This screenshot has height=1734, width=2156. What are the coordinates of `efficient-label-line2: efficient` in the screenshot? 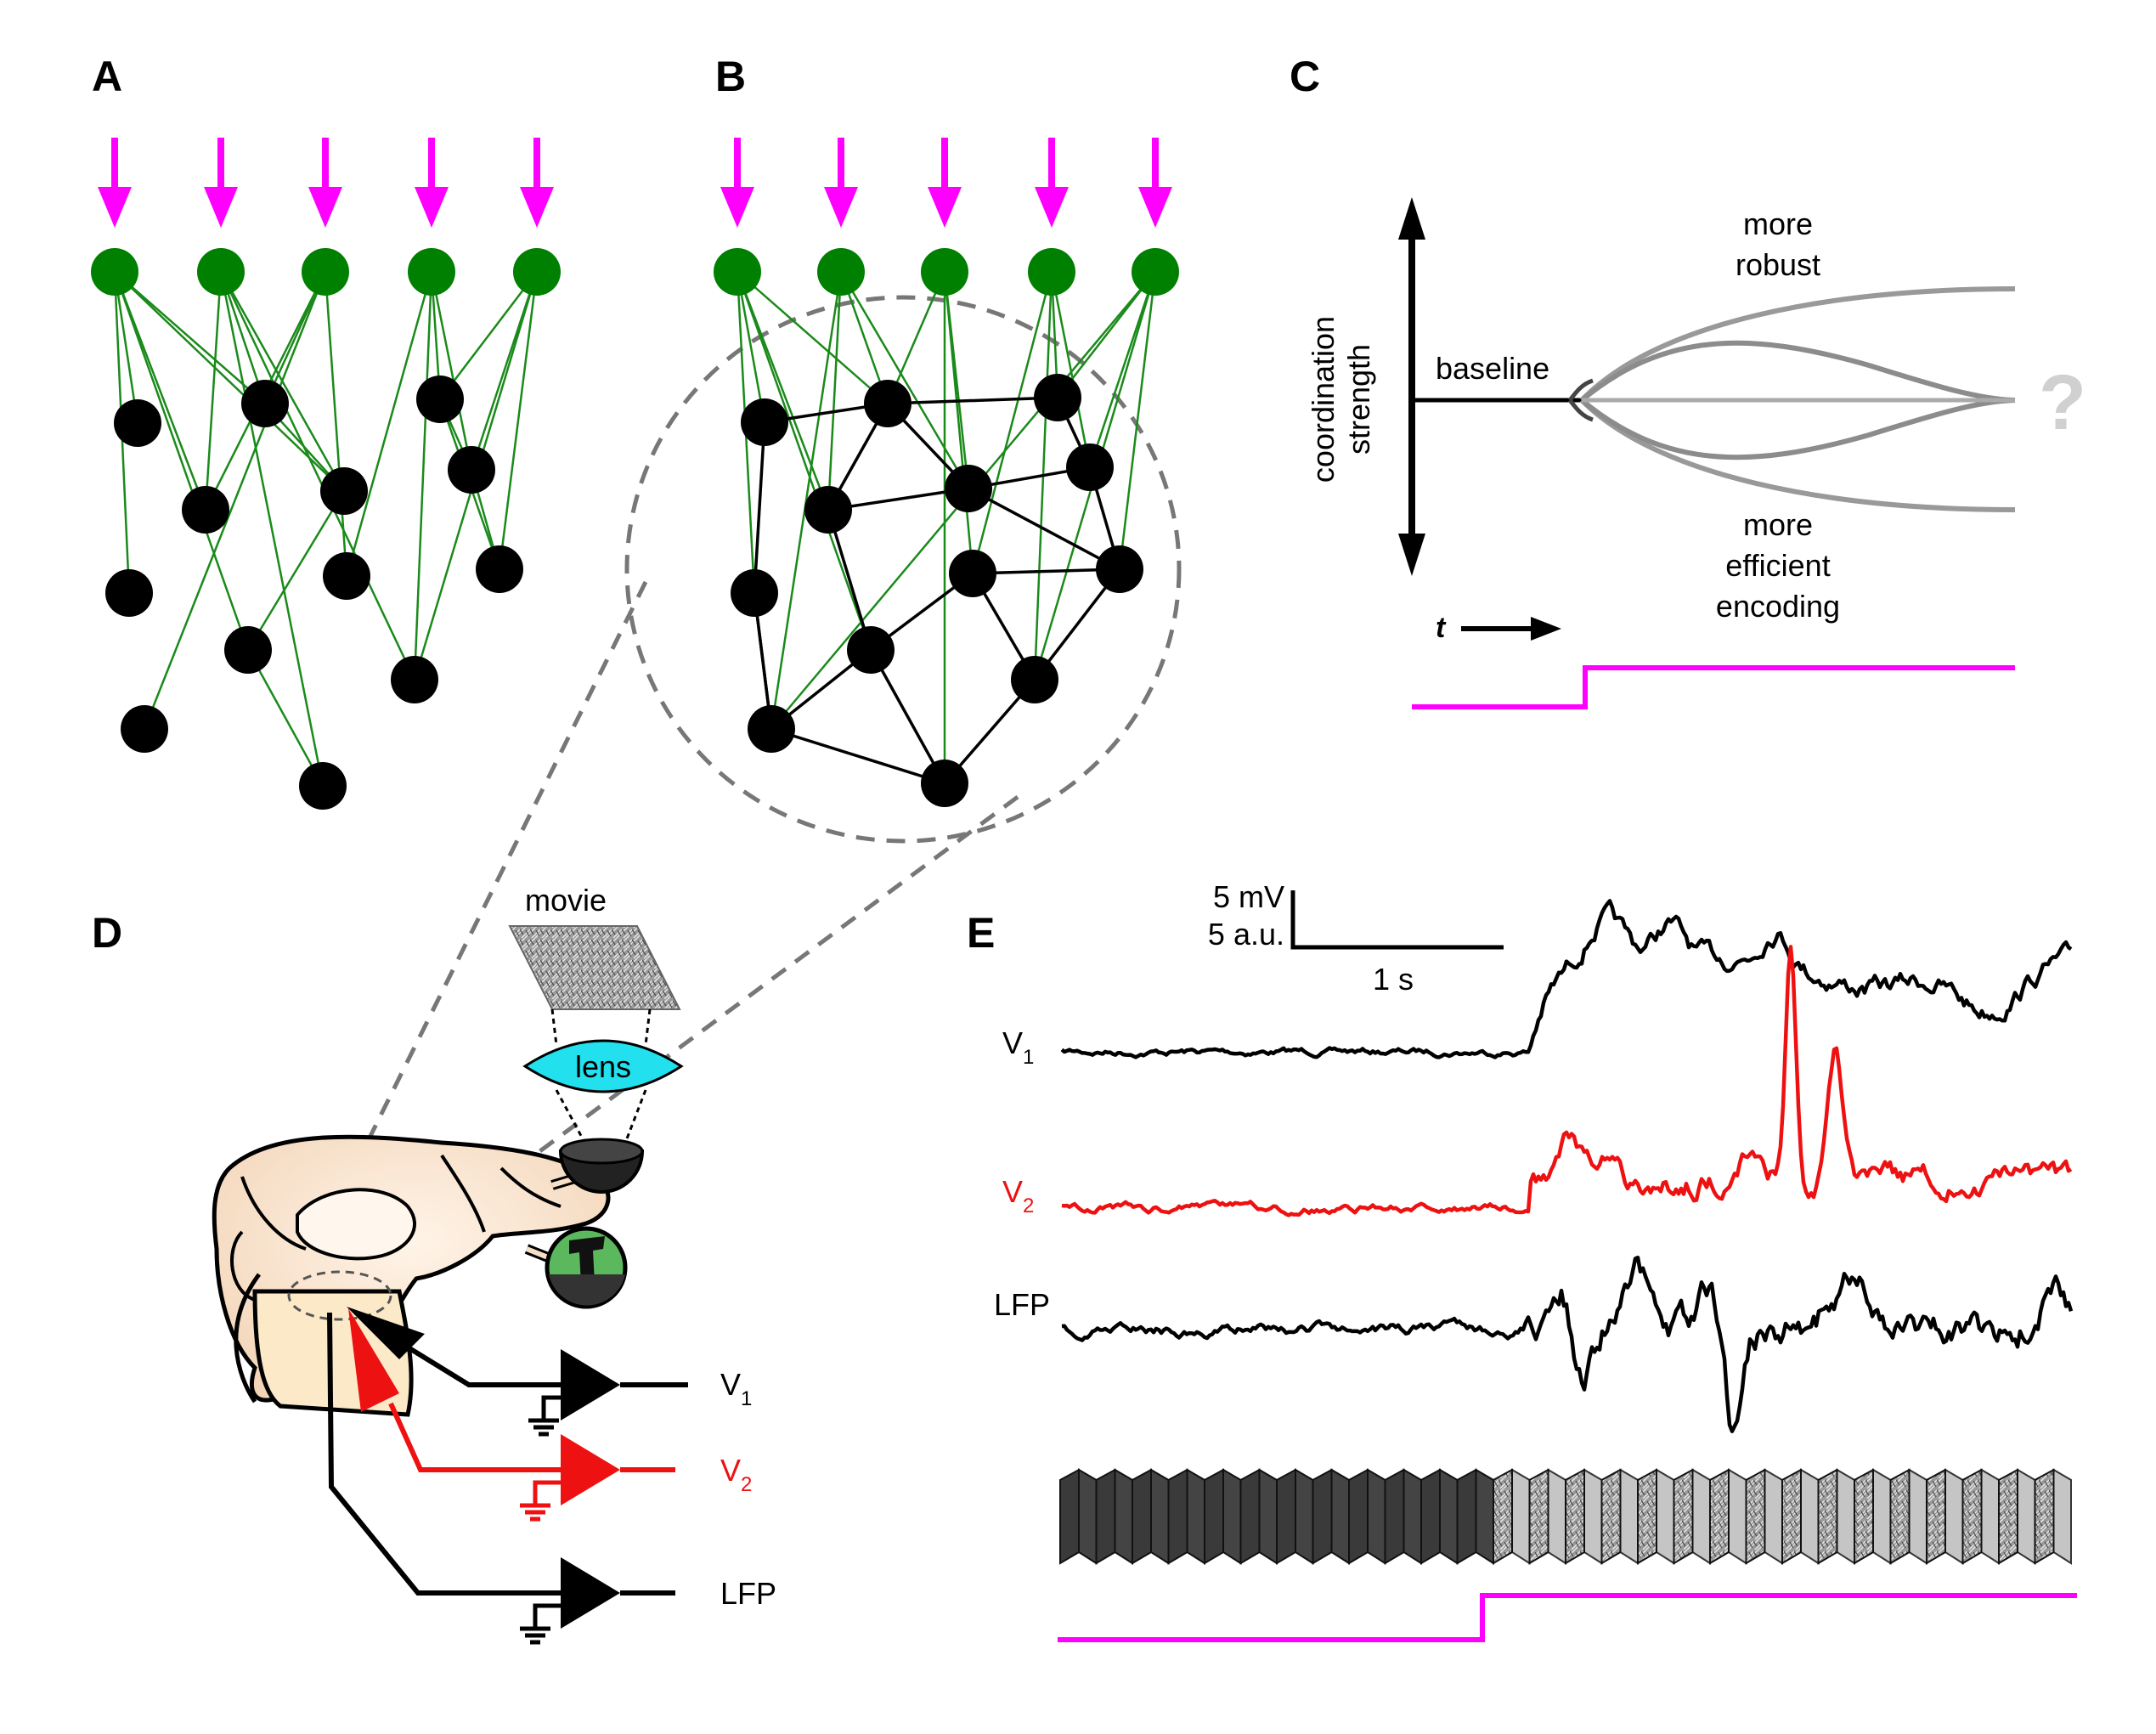 It's located at (1777, 565).